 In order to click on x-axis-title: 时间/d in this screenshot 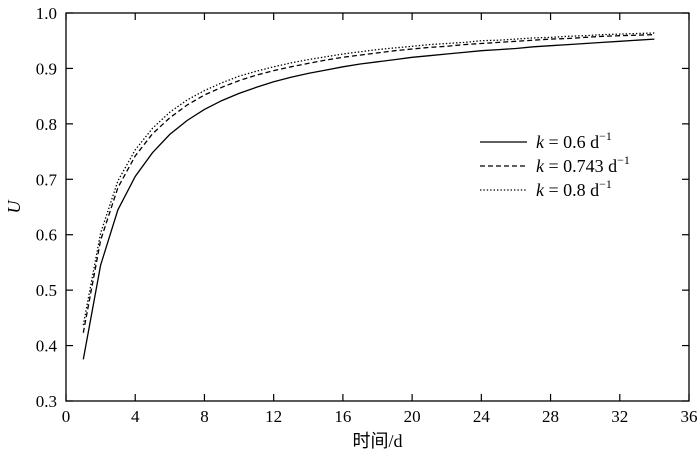, I will do `click(377, 441)`.